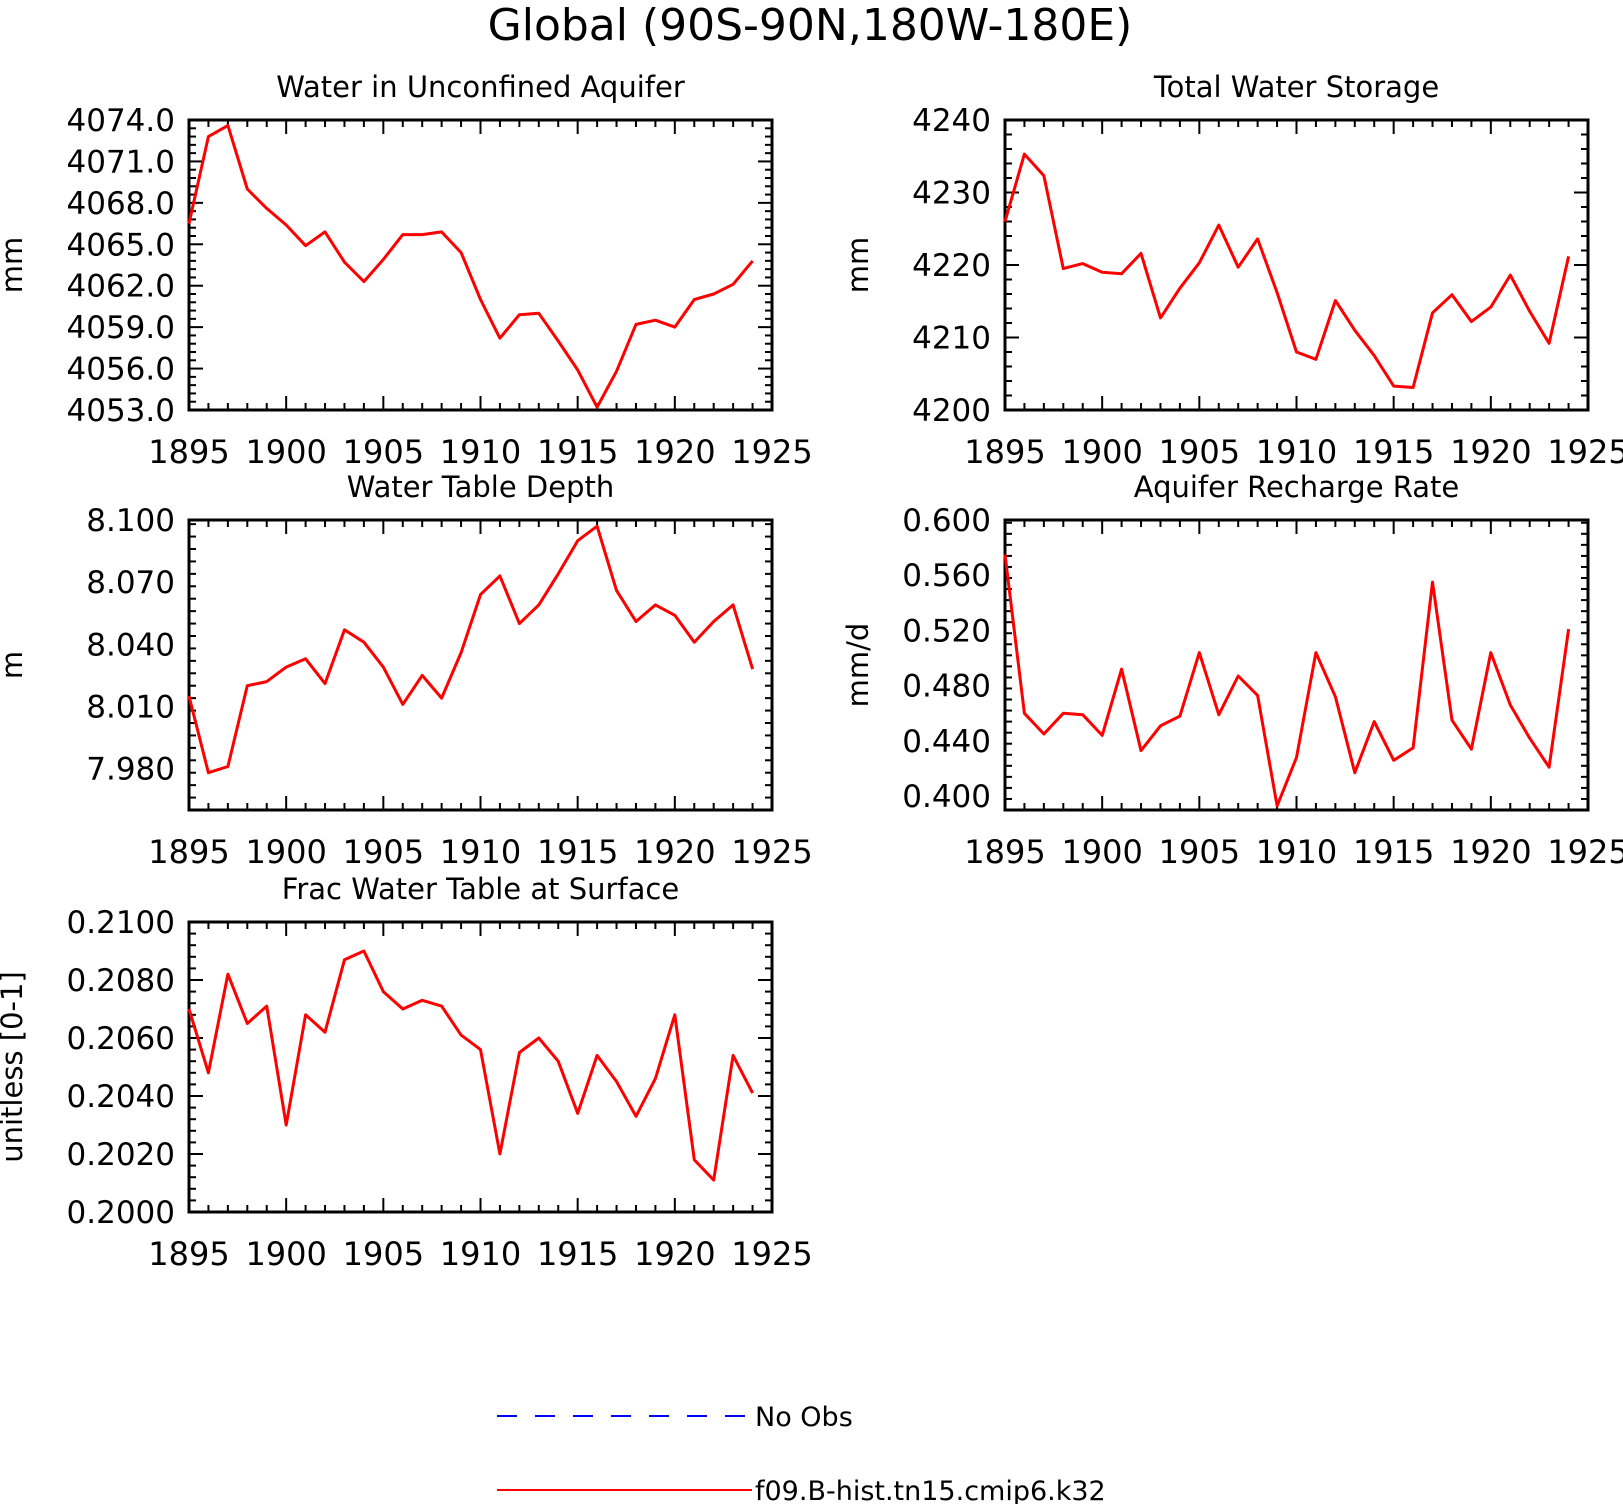  I want to click on y-tick-label: 4062.0, so click(121, 287).